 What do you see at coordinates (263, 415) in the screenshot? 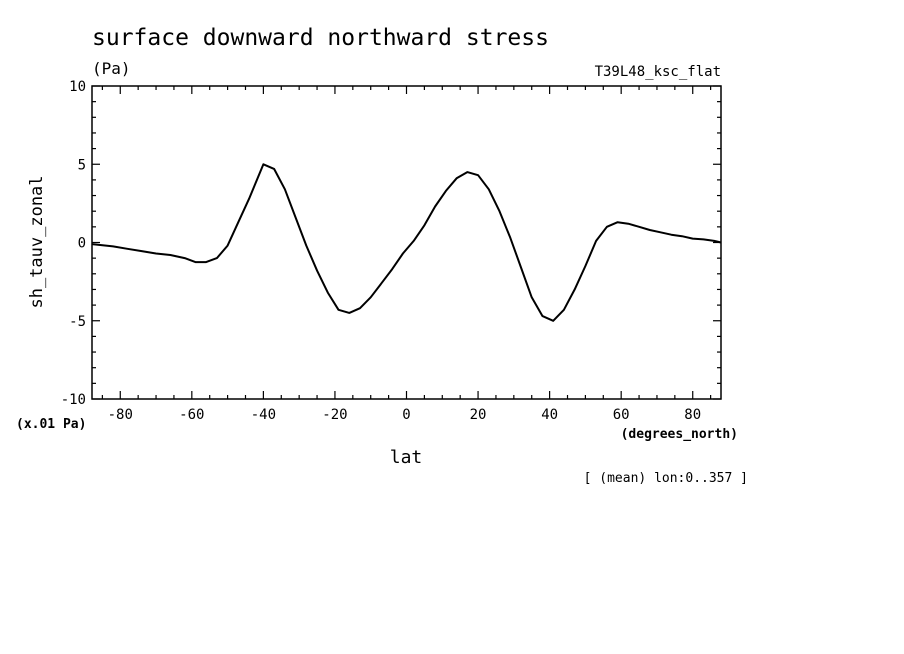
I see `x-tick-label: -40` at bounding box center [263, 415].